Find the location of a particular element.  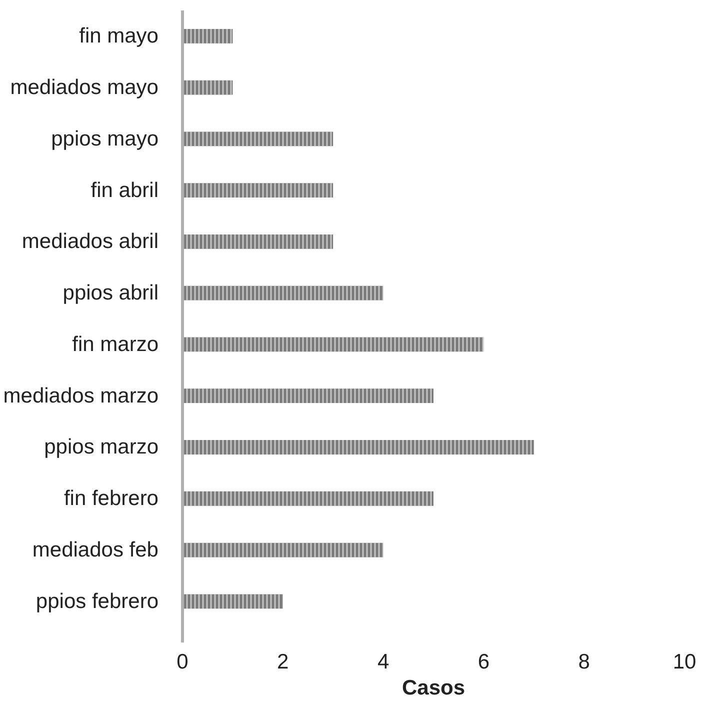

y-tick-label: fin abril is located at coordinates (124, 190).